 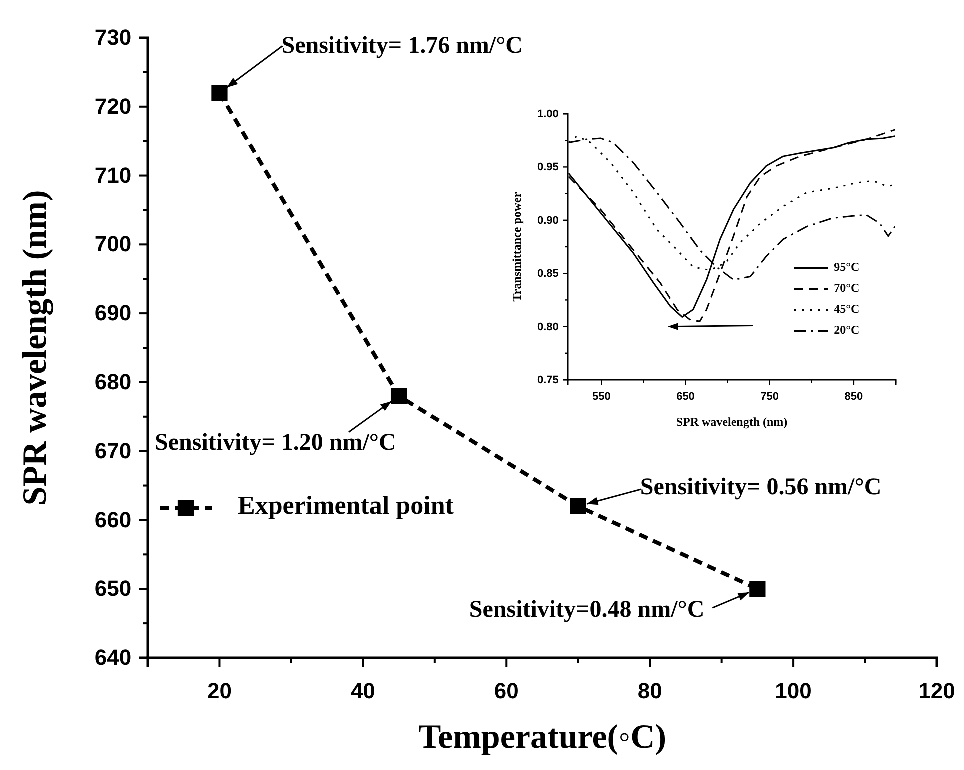 What do you see at coordinates (113, 175) in the screenshot?
I see `y-tick-label: 710` at bounding box center [113, 175].